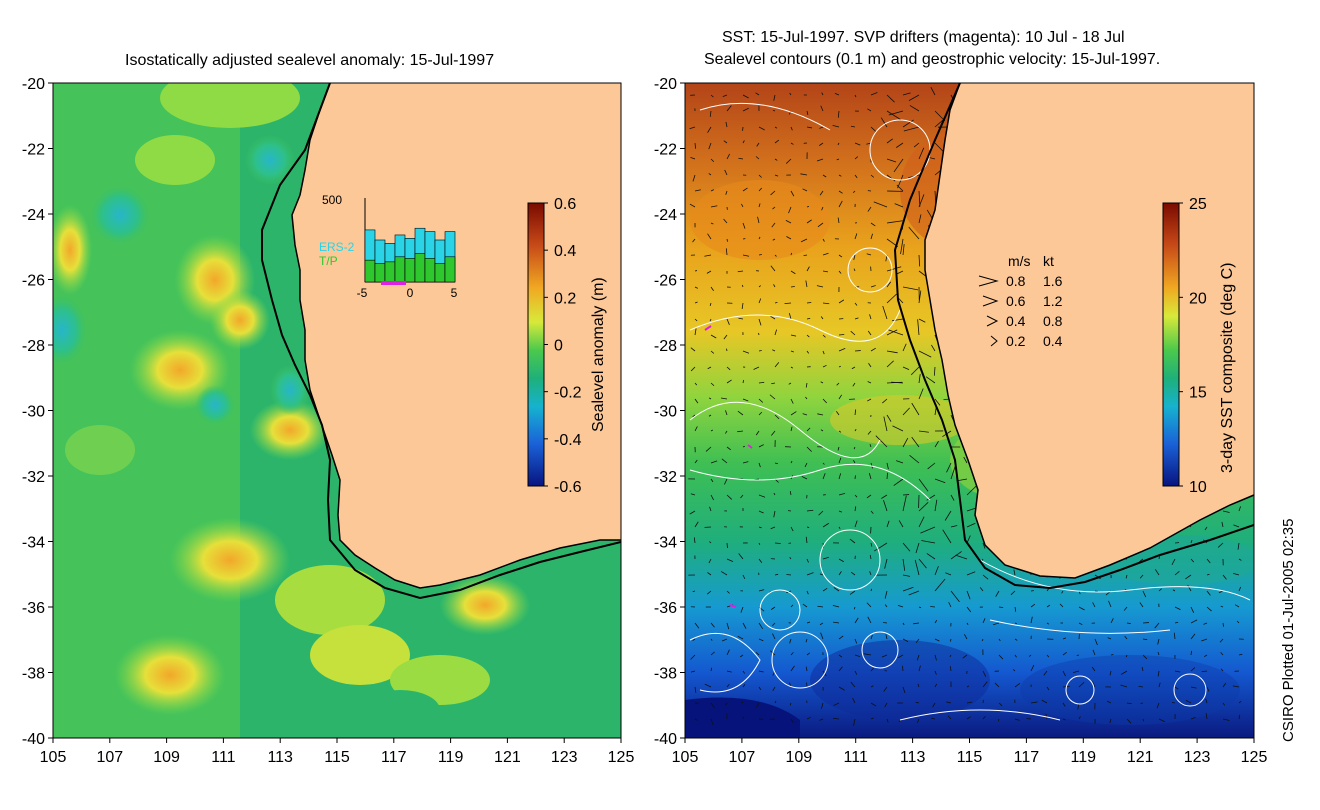 The image size is (1320, 810). I want to click on velocity-legend-rows: 0.8 1.6 0.6 1.2 0.4 0.8 0.2 0.4, so click(1020, 311).